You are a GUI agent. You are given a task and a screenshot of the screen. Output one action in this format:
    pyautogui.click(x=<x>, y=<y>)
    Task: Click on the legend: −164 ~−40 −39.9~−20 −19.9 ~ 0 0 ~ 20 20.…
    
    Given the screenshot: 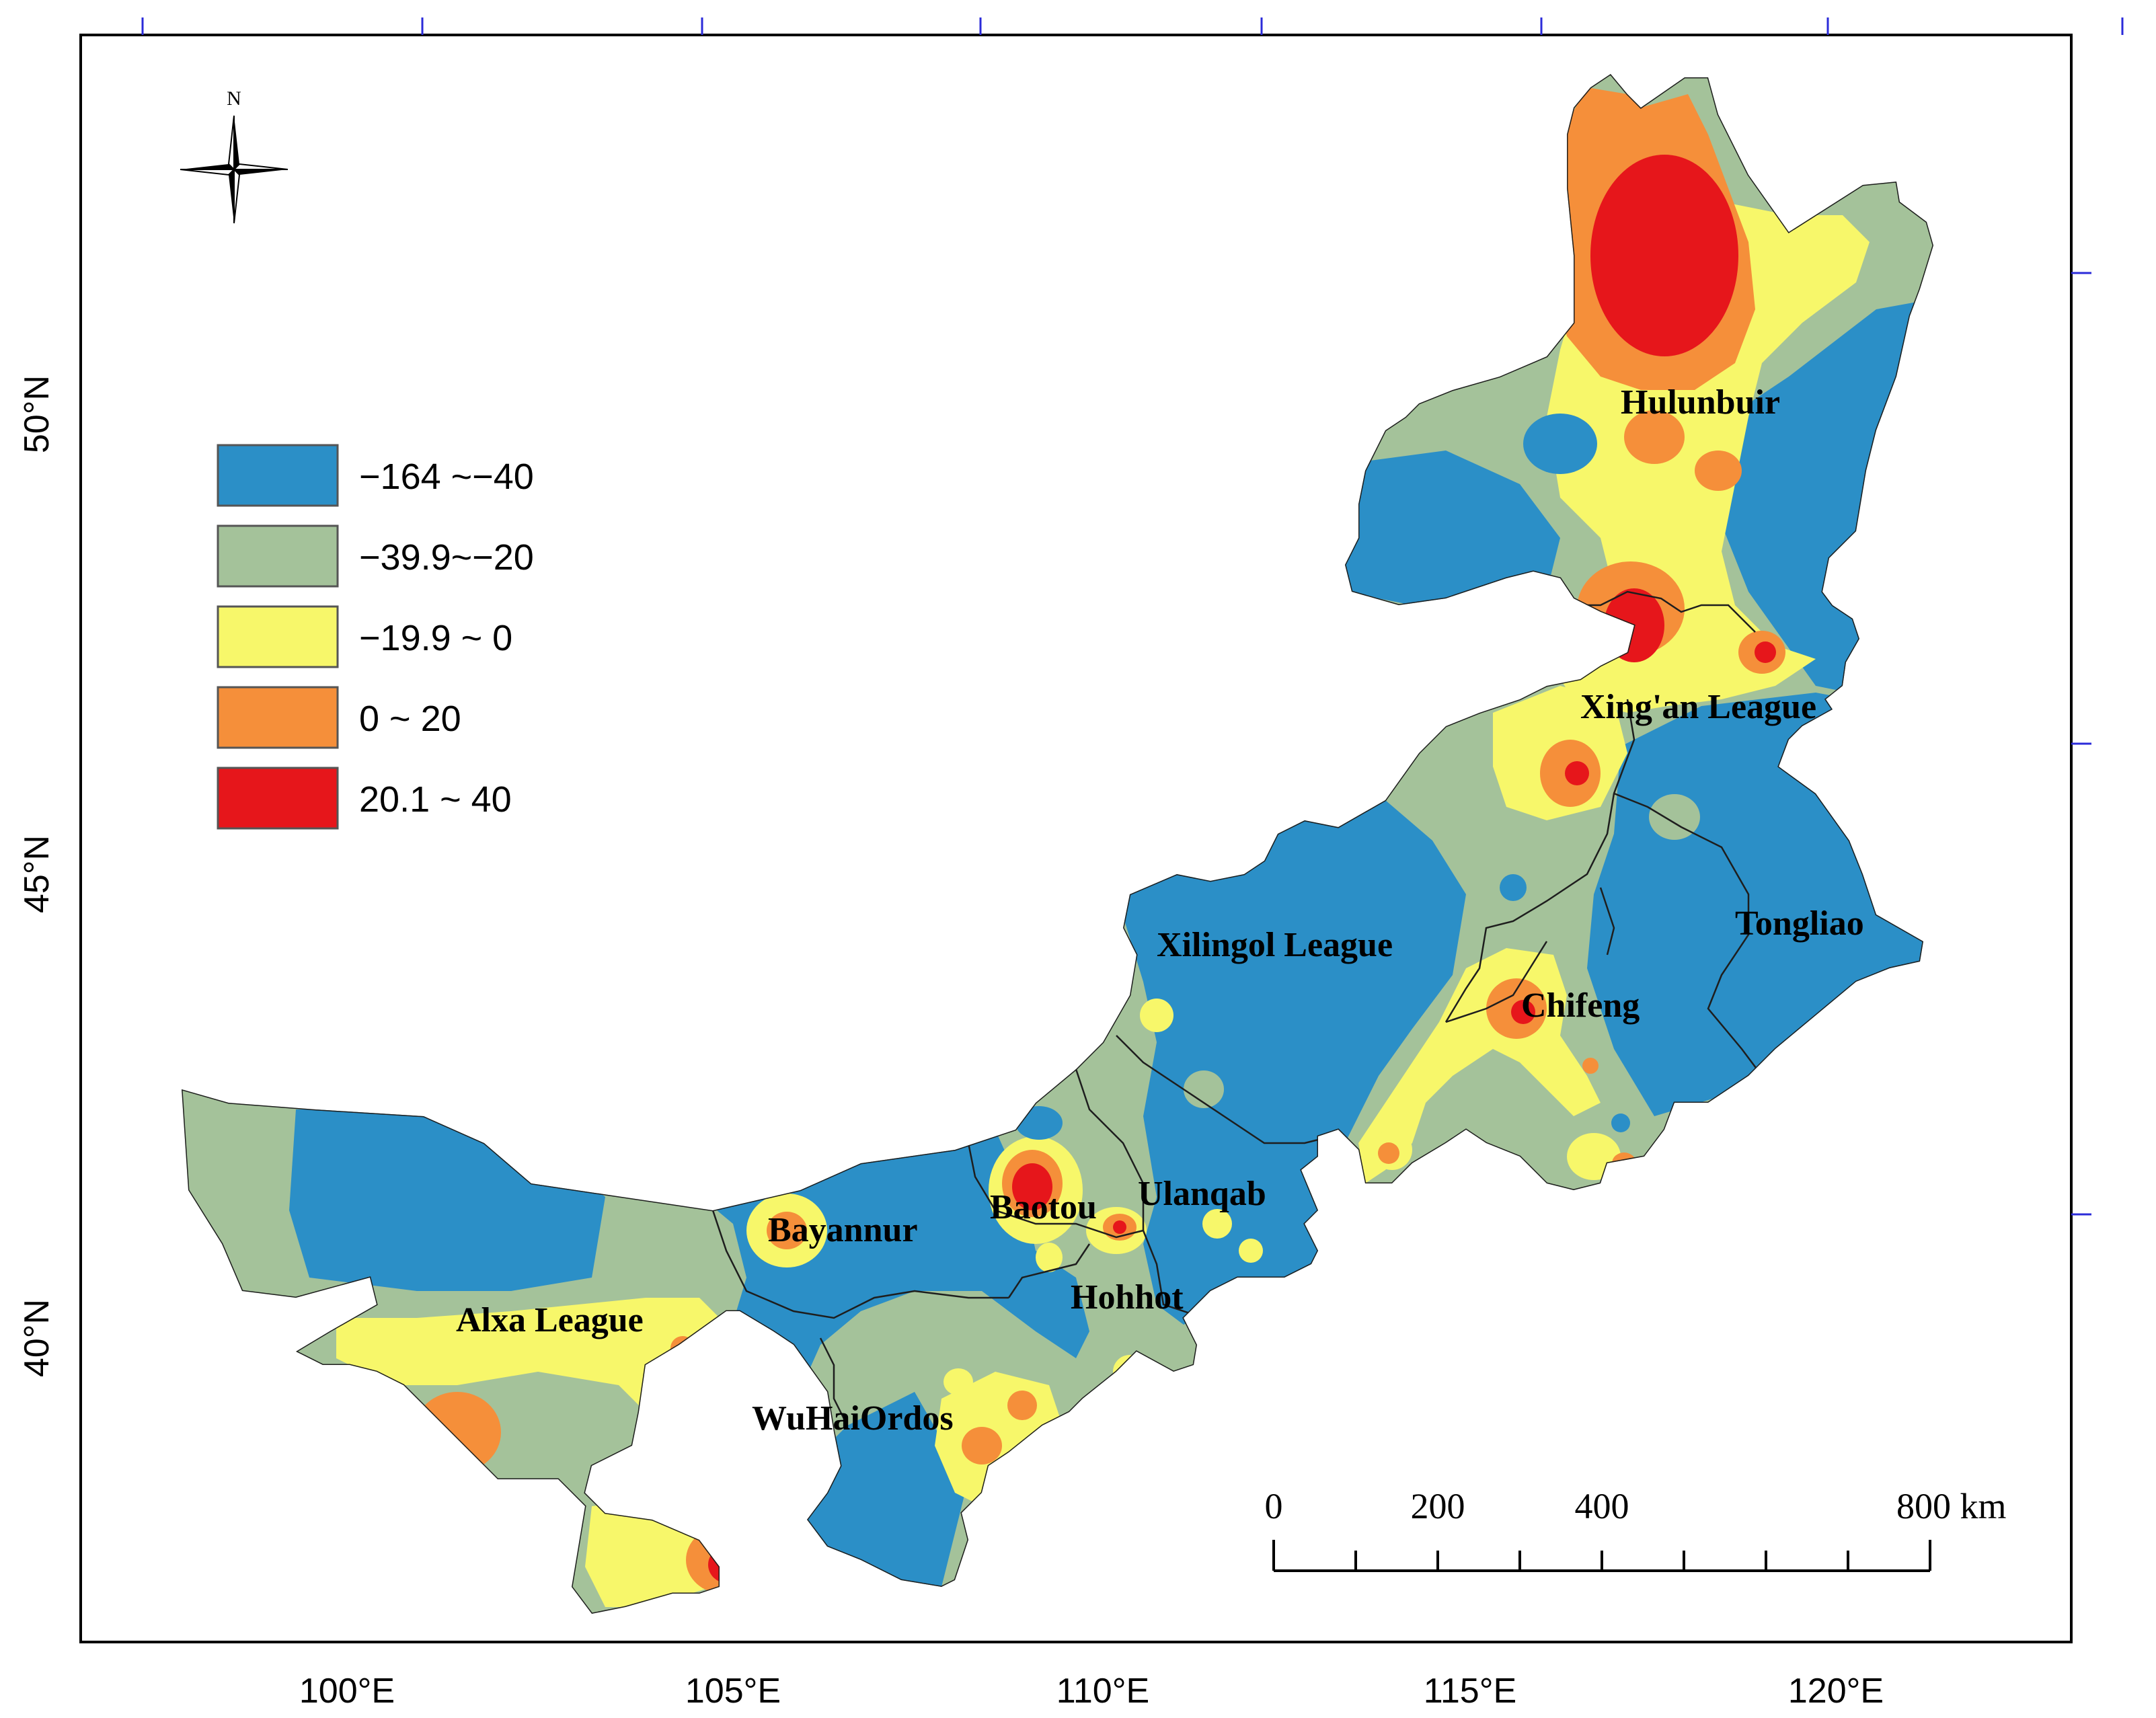 What is the action you would take?
    pyautogui.click(x=376, y=637)
    